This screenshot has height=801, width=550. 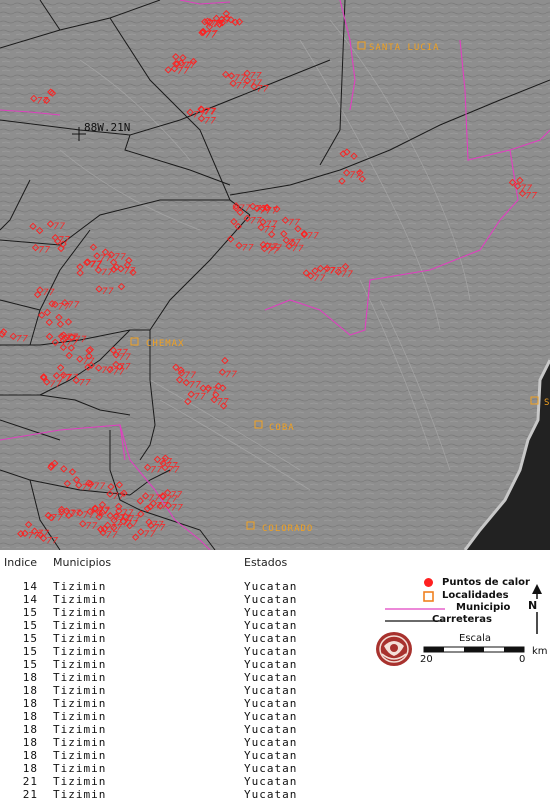 What do you see at coordinates (282, 428) in the screenshot?
I see `locality-label: COBA` at bounding box center [282, 428].